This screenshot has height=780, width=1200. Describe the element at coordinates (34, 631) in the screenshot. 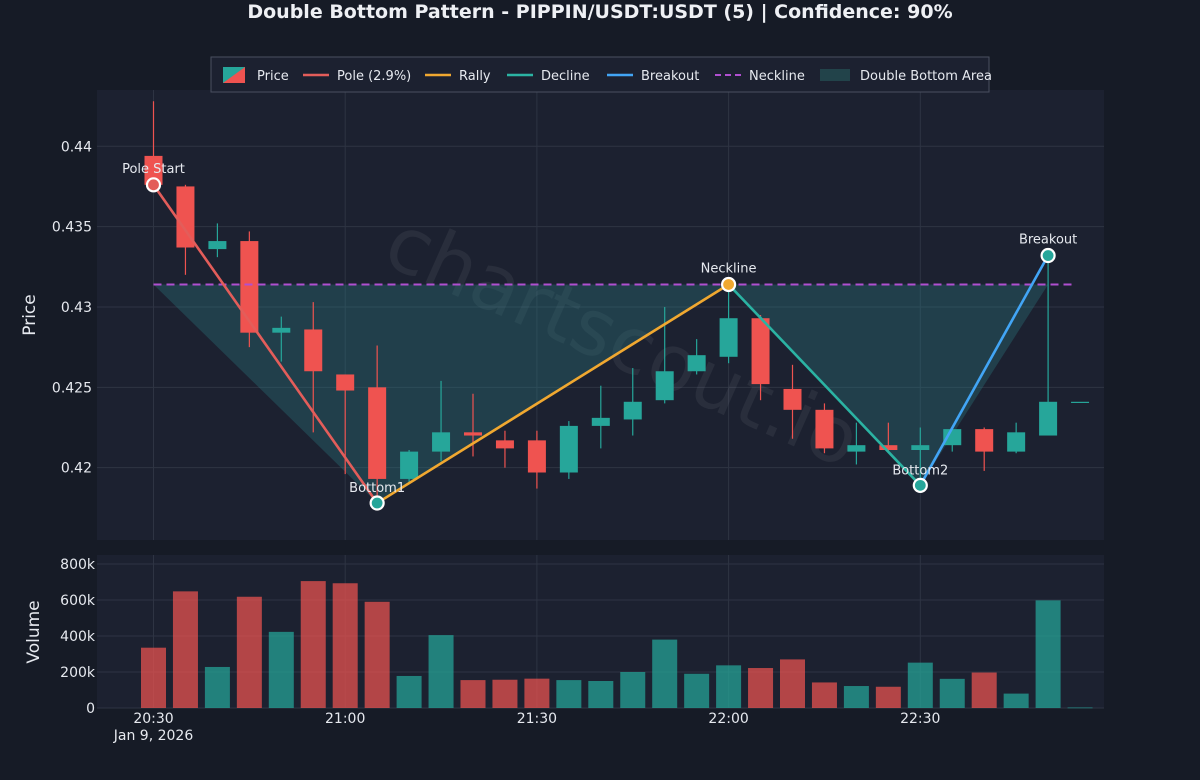

I see `volume-axis-title: Volume` at that location.